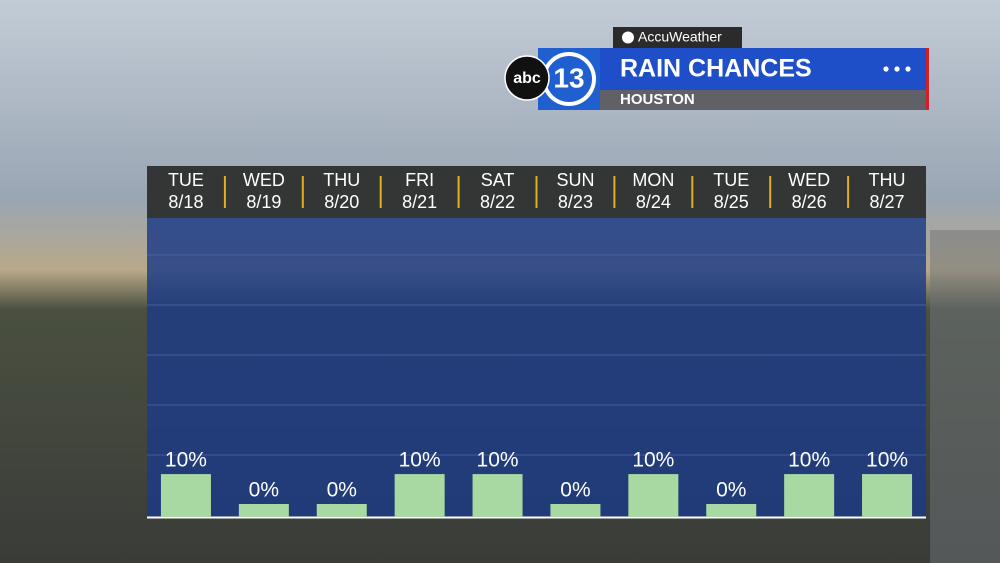  Describe the element at coordinates (575, 202) in the screenshot. I see `x-tick-label: 8/23` at that location.